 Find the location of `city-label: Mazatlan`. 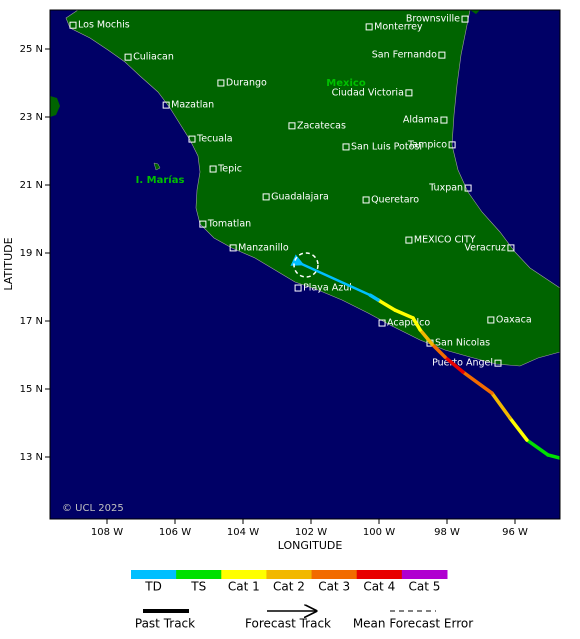

city-label: Mazatlan is located at coordinates (192, 105).